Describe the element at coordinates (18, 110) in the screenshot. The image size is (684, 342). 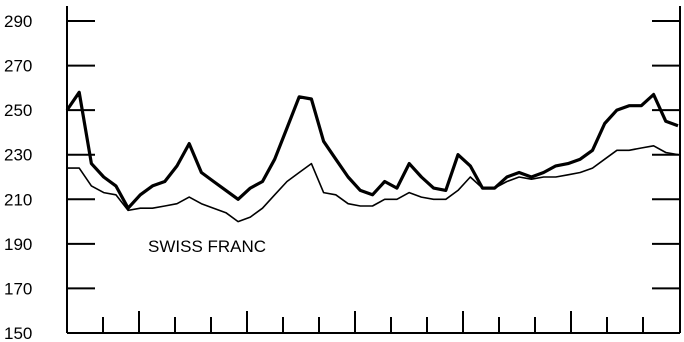
I see `y-tick-label: 250` at that location.